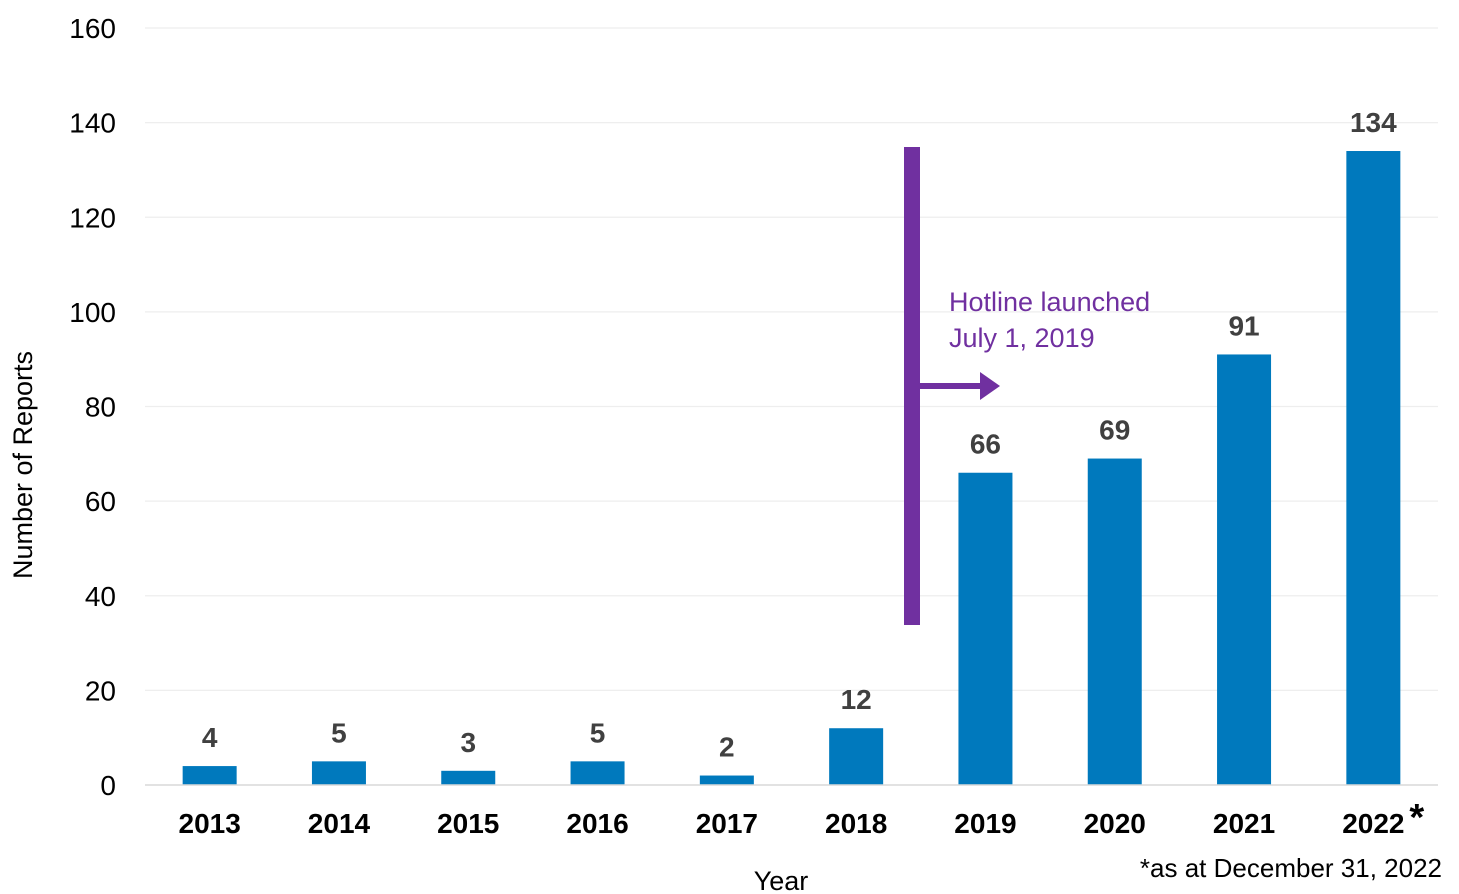 The width and height of the screenshot is (1459, 894). I want to click on data-label-2017: 2, so click(727, 747).